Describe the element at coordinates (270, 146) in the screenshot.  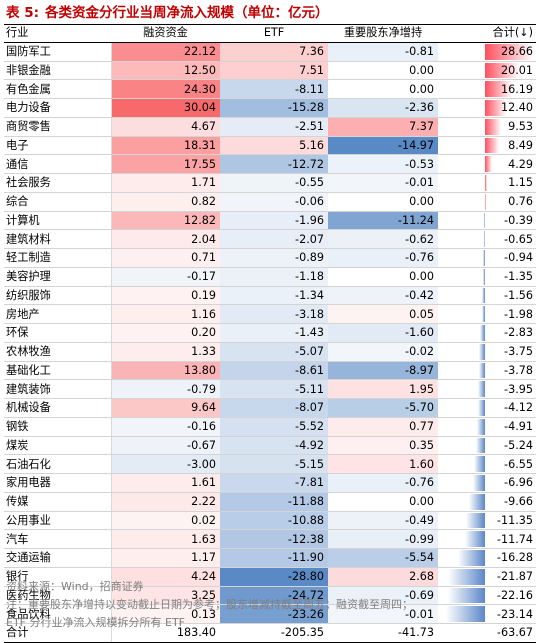
I see `table-row: 电子 18.31 5.16 -14.97 8.49` at that location.